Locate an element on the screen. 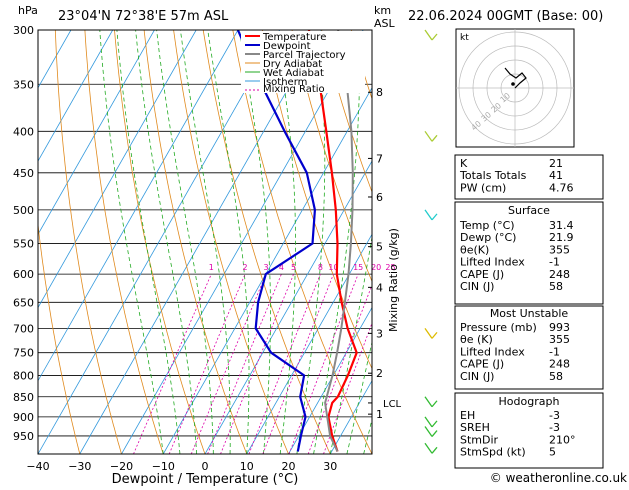  hodograph-row-label-0: EH is located at coordinates (467, 415).